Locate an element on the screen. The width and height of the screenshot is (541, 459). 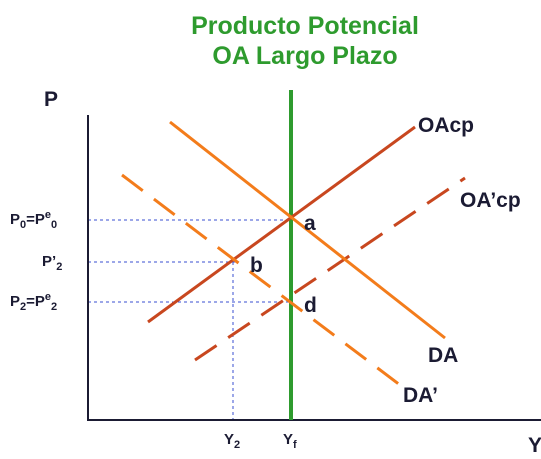
curve-label: OA’cp is located at coordinates (490, 200).